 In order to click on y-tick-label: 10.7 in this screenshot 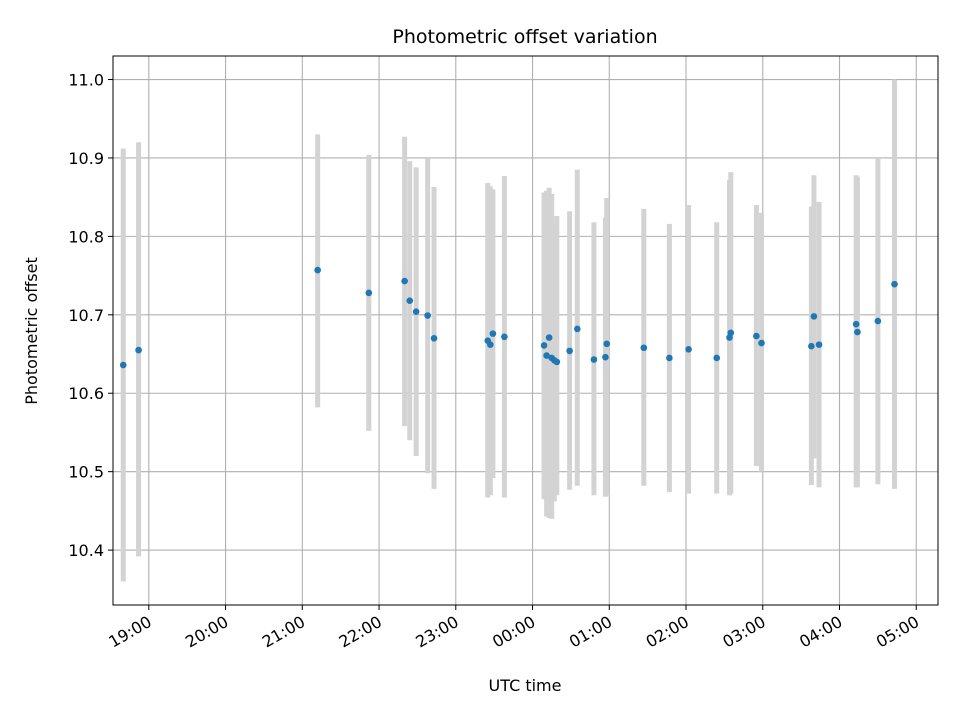, I will do `click(86, 315)`.